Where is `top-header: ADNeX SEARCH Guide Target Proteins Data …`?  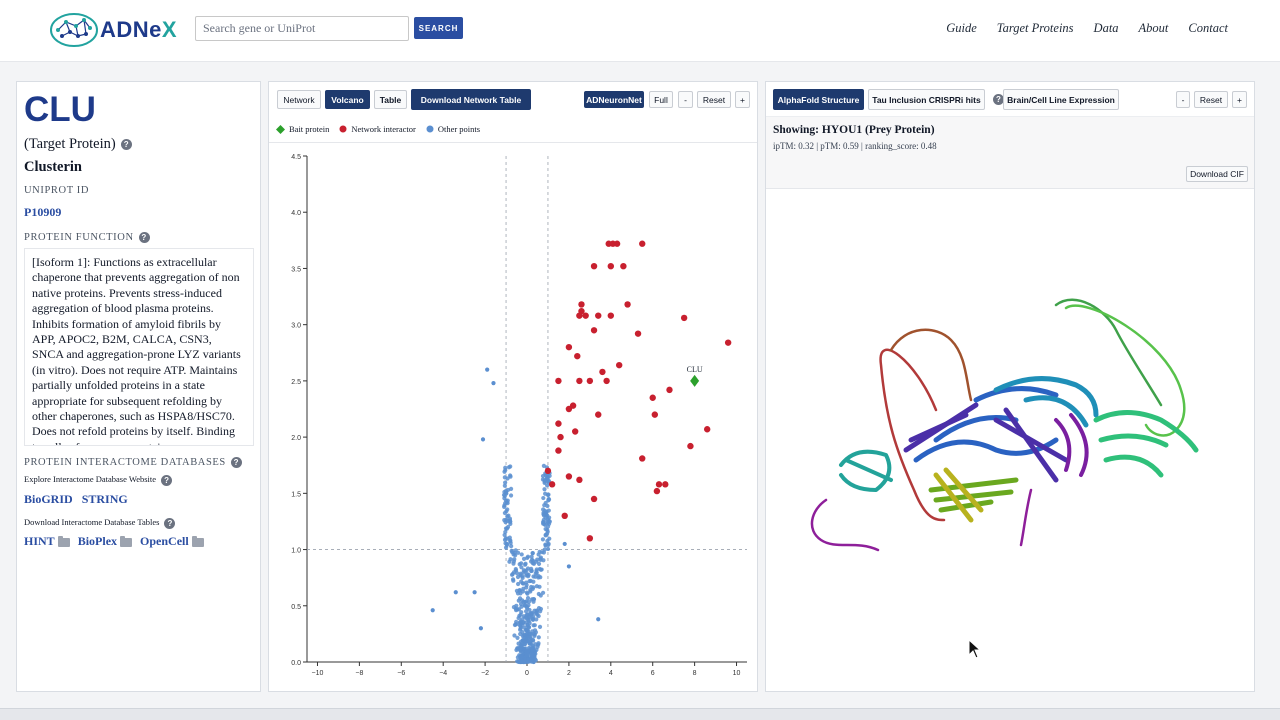
top-header: ADNeX SEARCH Guide Target Proteins Data … is located at coordinates (640, 31).